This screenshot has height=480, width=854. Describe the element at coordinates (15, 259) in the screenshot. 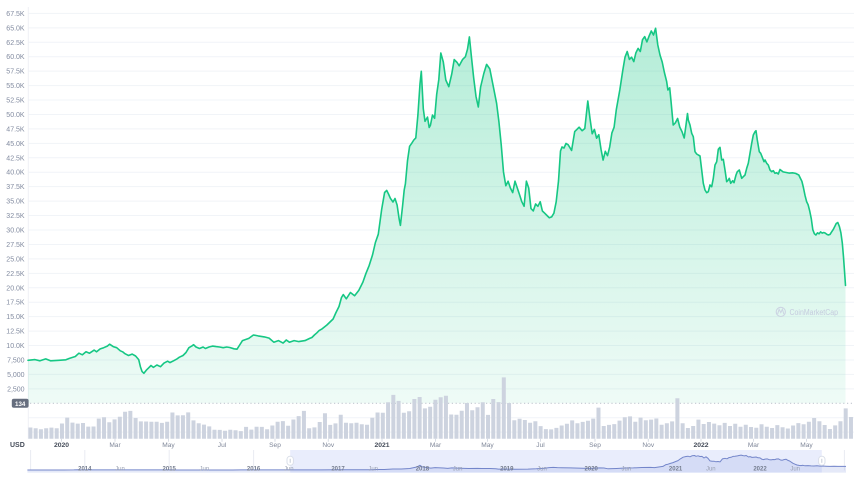

I see `svg-text: 25.0K` at that location.